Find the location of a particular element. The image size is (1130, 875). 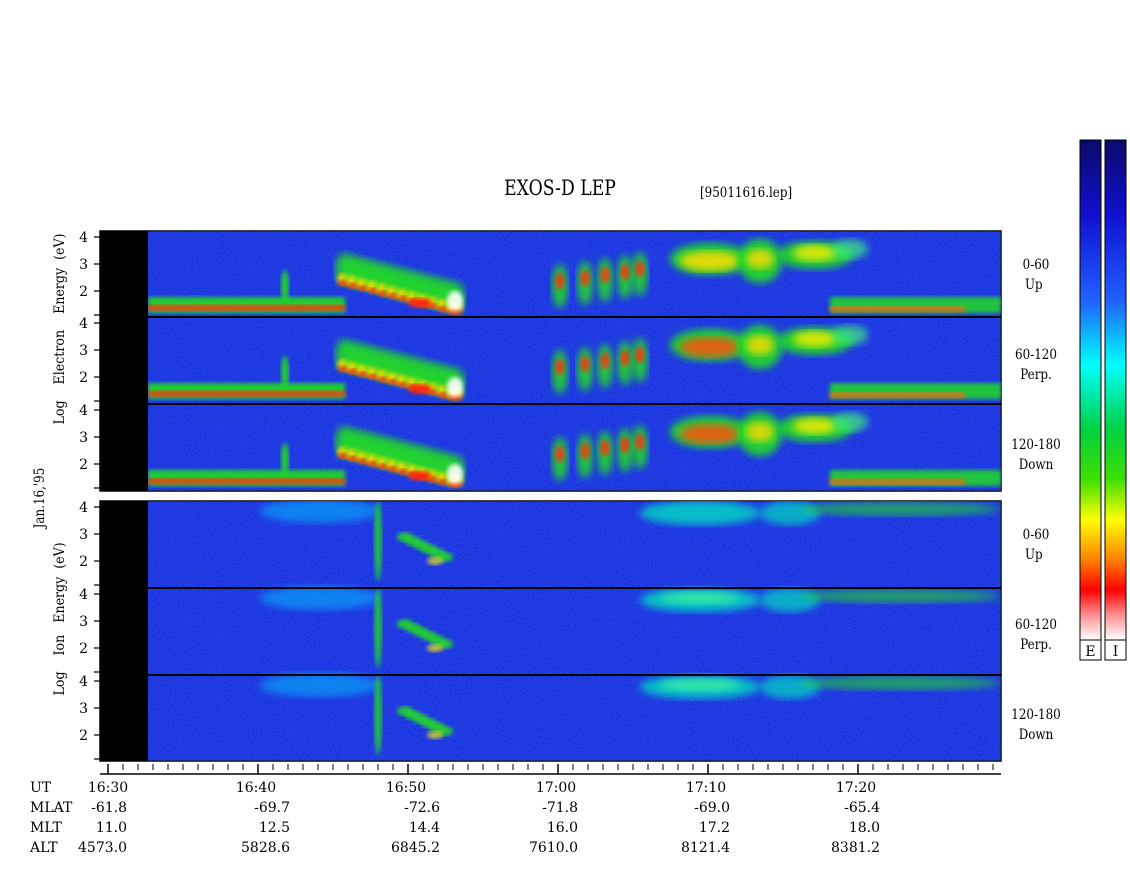

ylabel-electron: Electron is located at coordinates (60, 357).